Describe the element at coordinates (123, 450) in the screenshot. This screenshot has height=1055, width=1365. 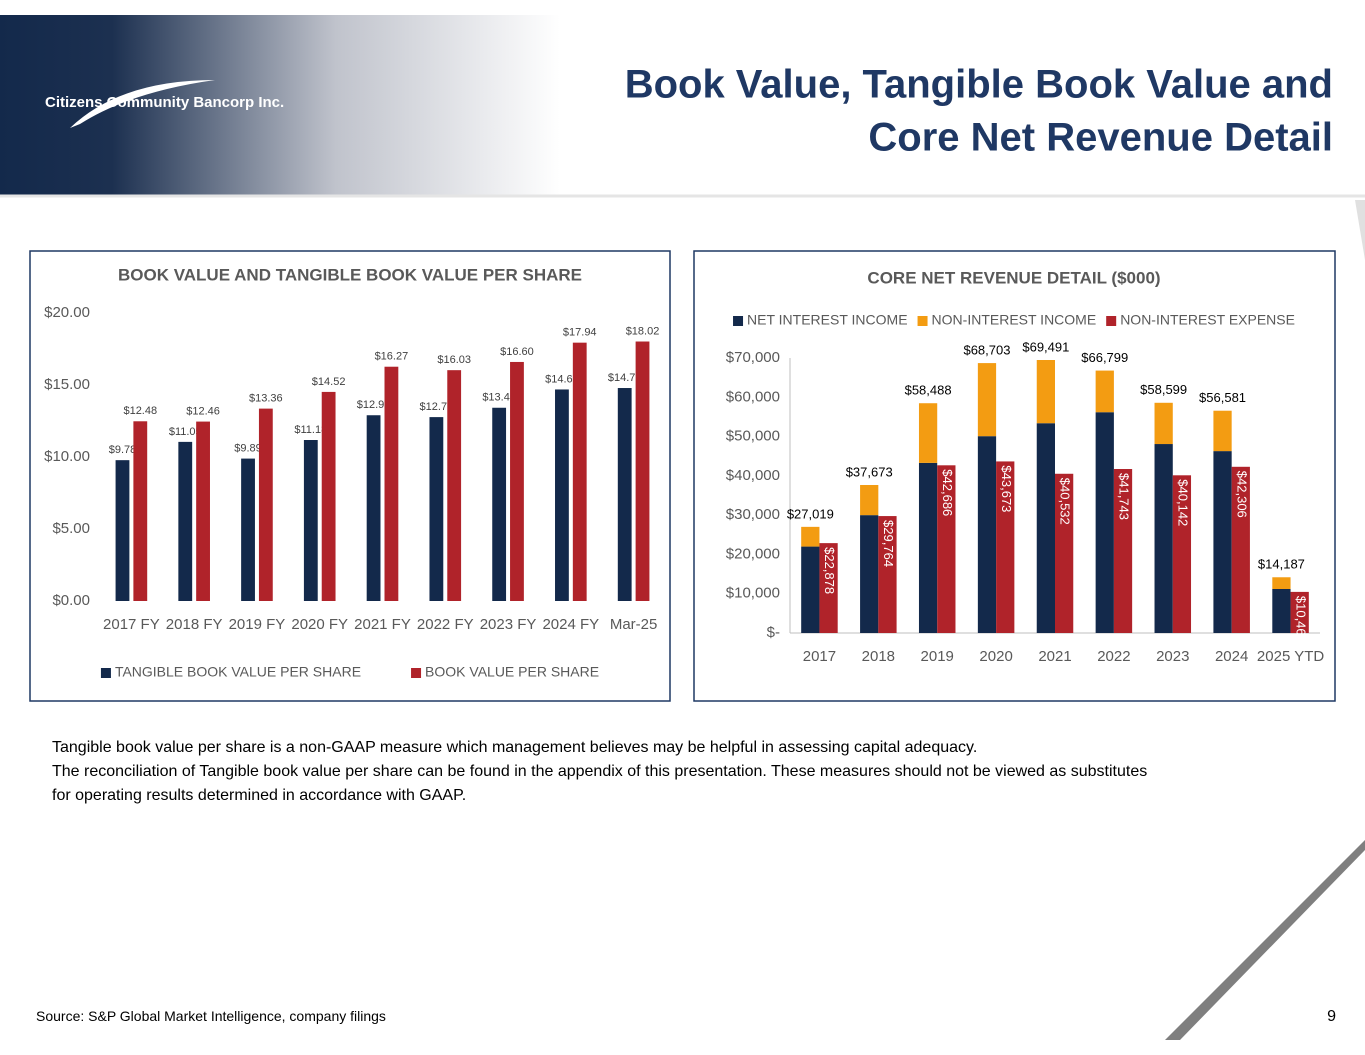
I see `value-label: $9.78` at that location.